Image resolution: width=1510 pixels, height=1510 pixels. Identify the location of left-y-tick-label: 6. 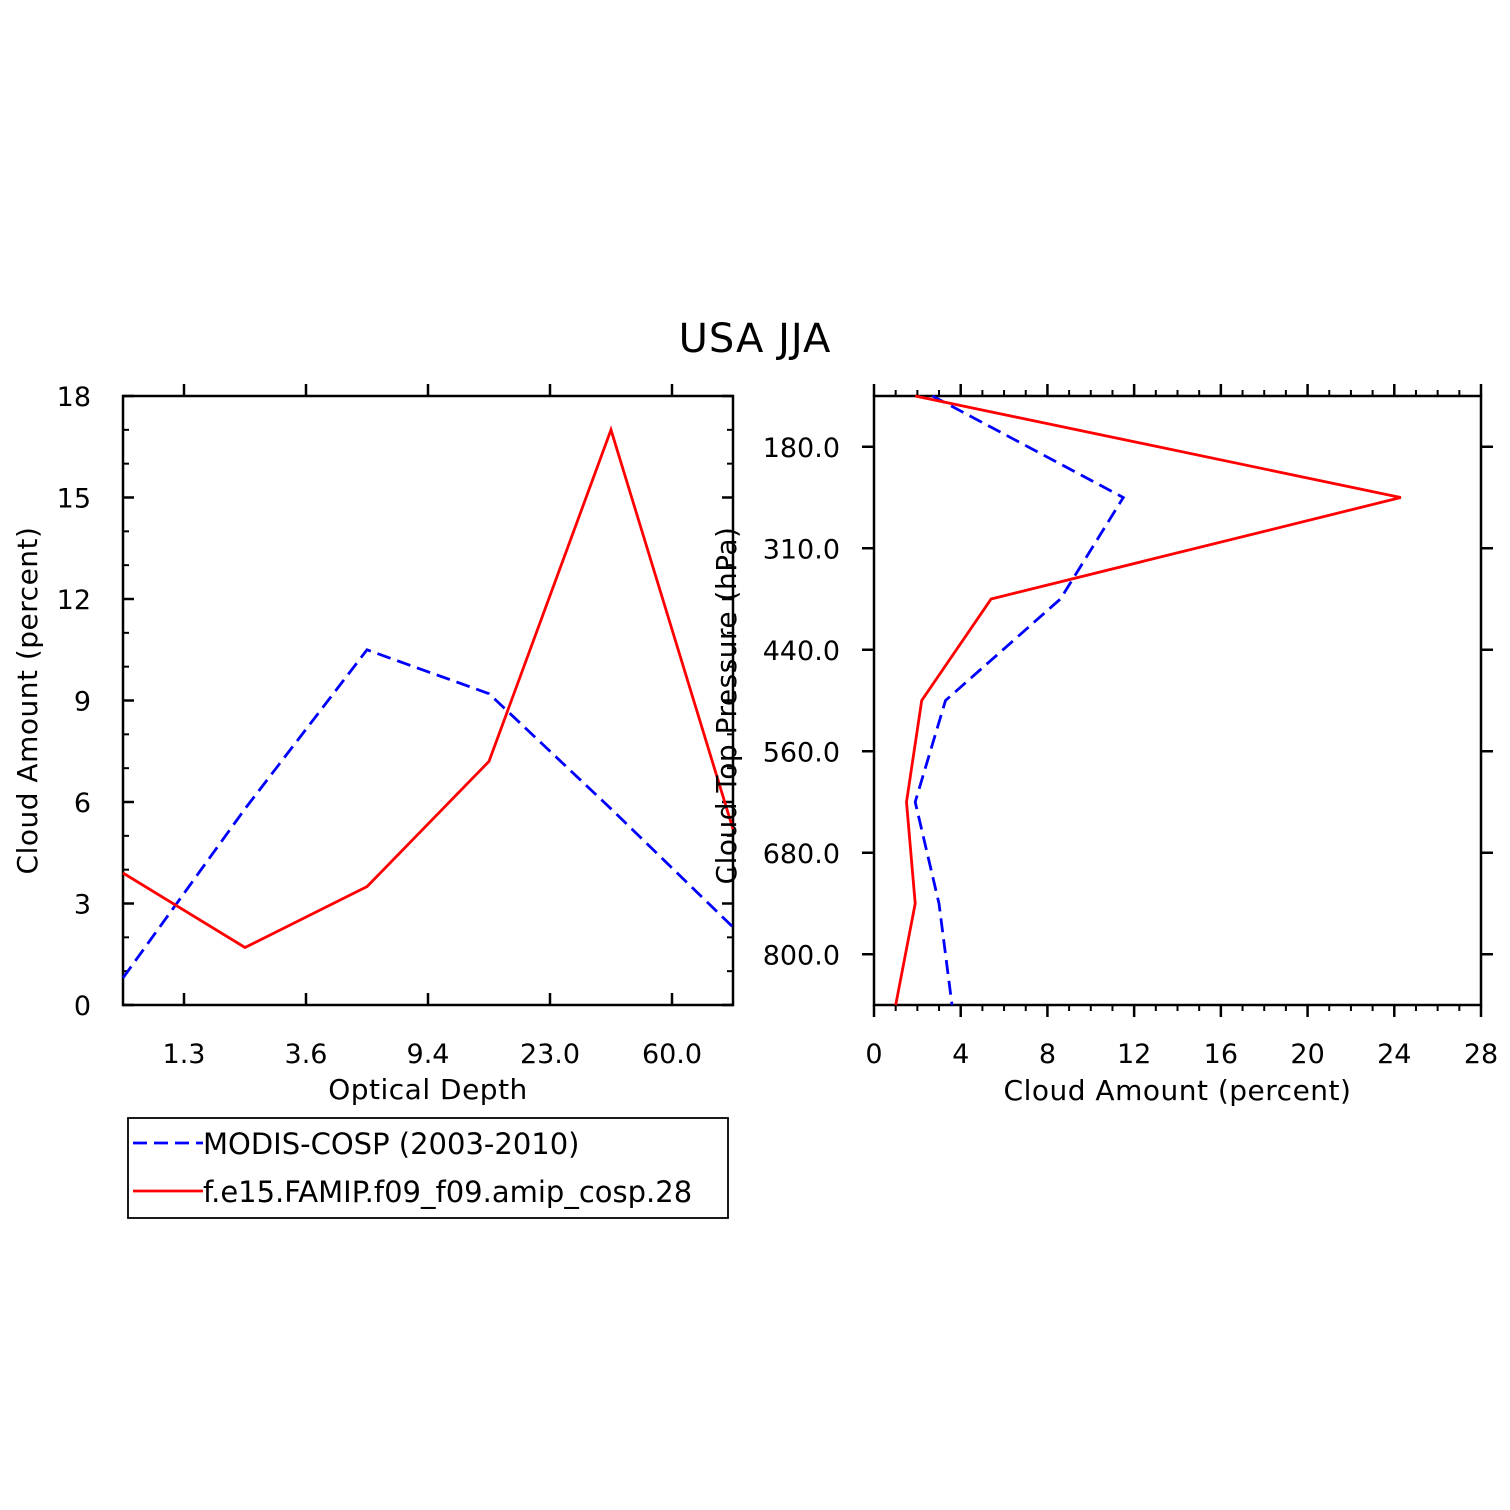
(82, 803).